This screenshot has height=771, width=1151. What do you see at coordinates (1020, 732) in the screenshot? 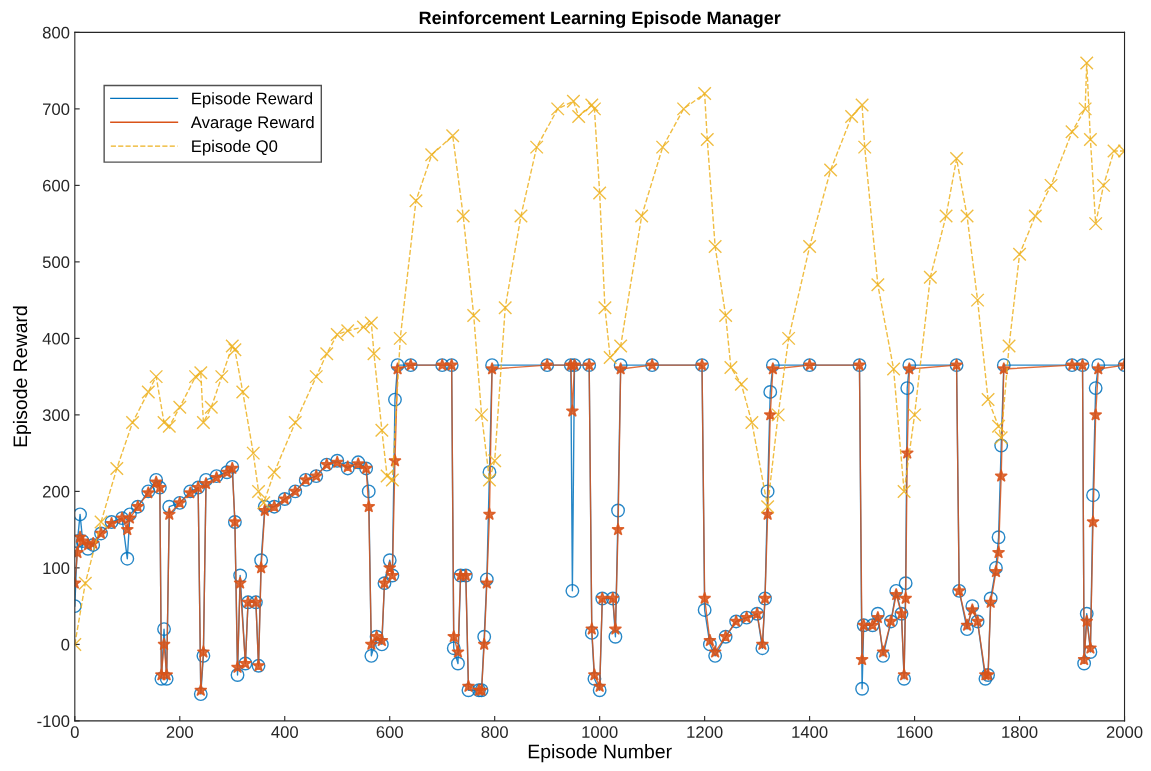
I see `x-tick-label: 1800` at bounding box center [1020, 732].